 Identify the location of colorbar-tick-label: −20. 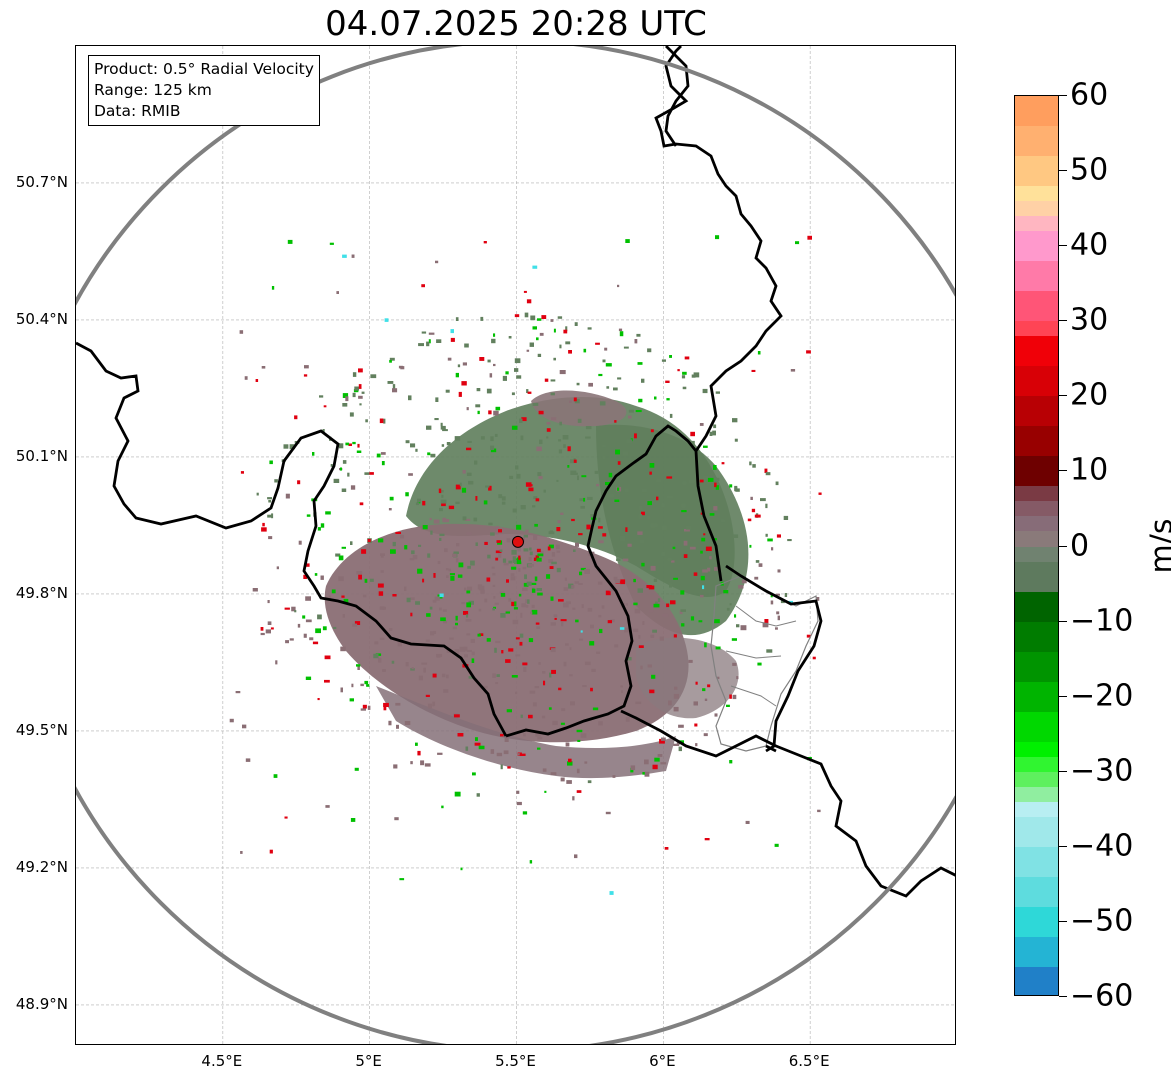
(1102, 696).